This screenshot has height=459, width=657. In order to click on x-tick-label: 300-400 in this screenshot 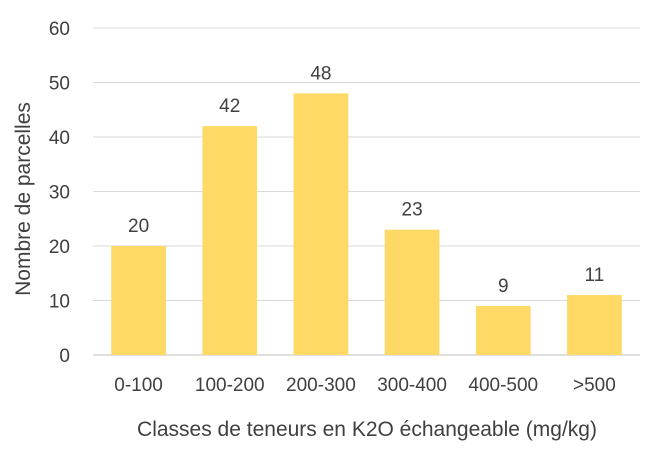, I will do `click(412, 385)`.